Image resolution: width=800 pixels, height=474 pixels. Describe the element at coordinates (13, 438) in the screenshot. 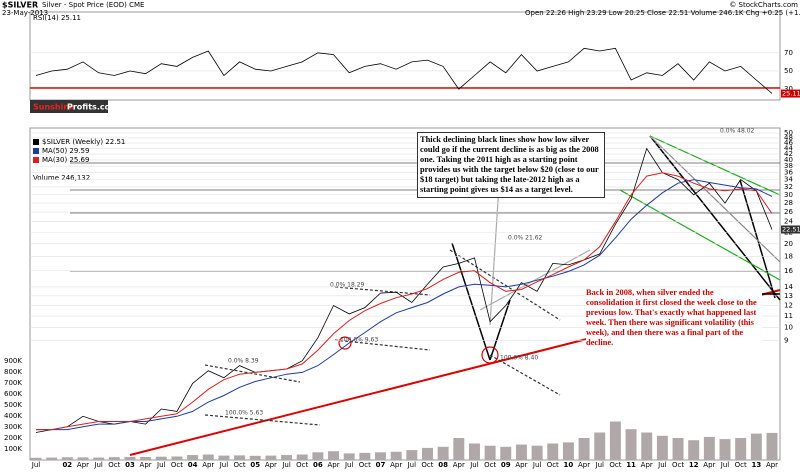

I see `y-tick-label: 200K` at that location.